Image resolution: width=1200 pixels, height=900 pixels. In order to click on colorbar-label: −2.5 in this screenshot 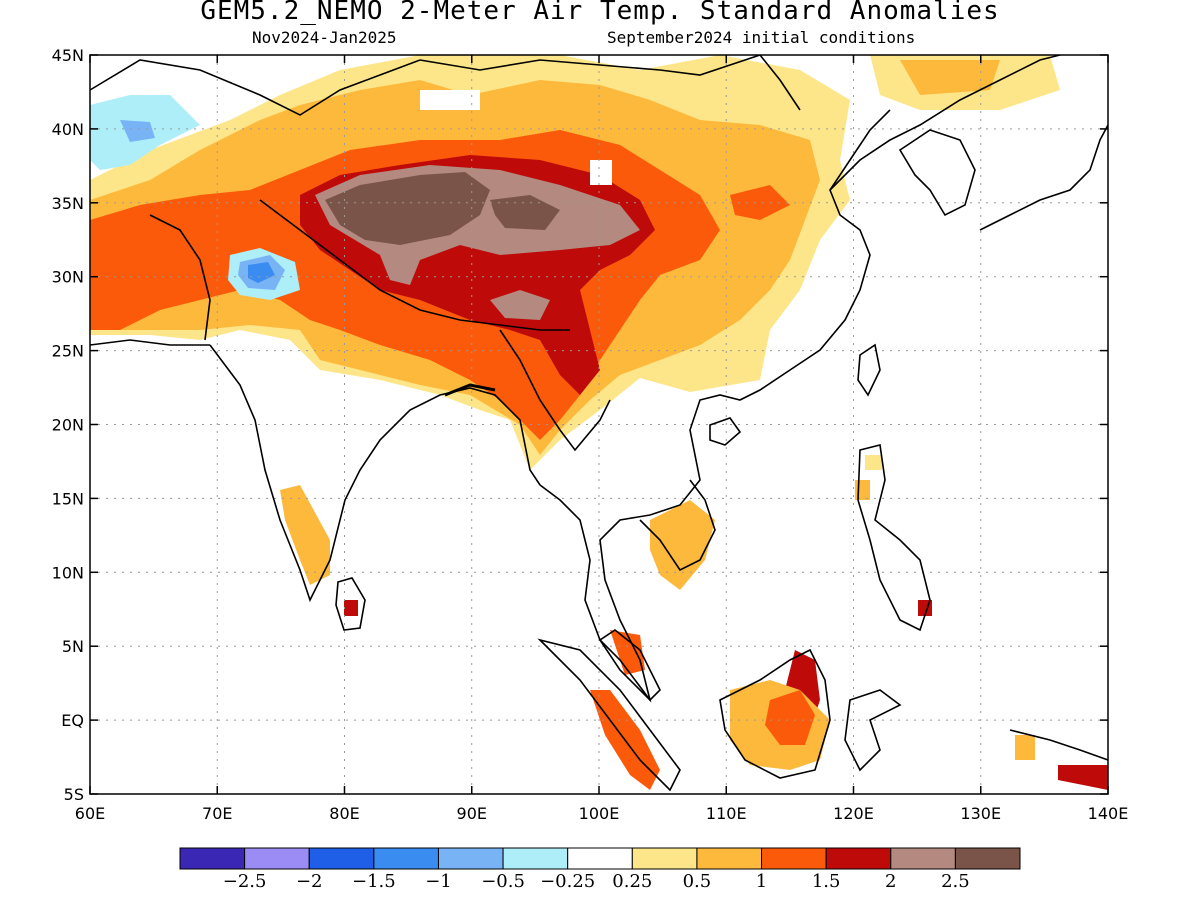, I will do `click(245, 881)`.